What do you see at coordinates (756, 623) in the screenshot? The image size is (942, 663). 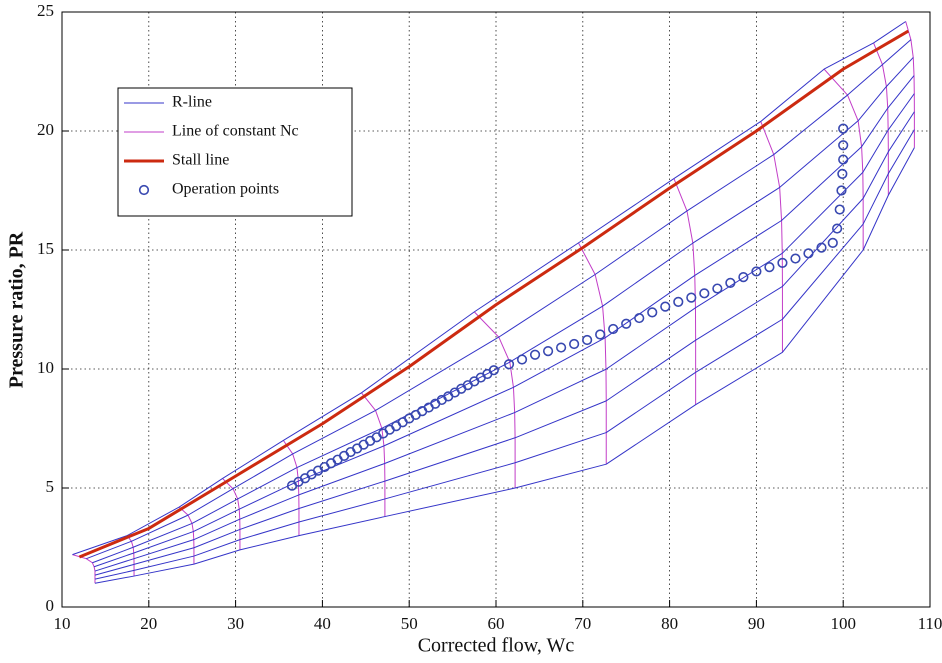 I see `x-tick-label: 90` at bounding box center [756, 623].